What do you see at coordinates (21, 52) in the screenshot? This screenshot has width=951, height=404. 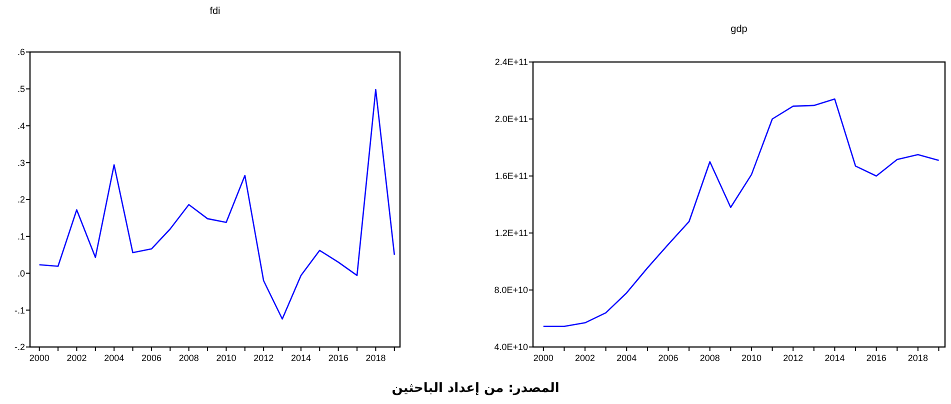 I see `y-tick-label: .6` at bounding box center [21, 52].